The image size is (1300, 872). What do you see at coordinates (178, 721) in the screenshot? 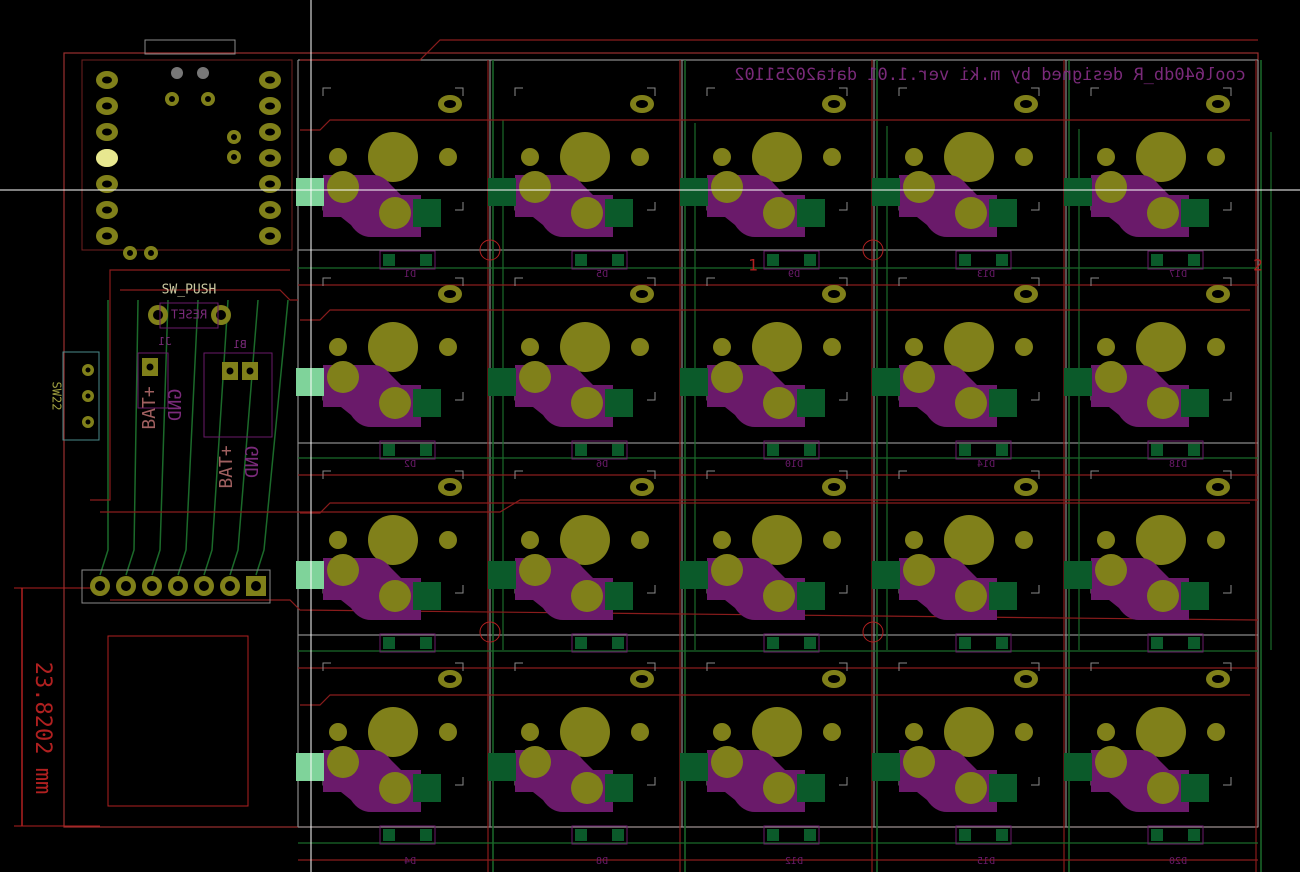
I see `battery-outline` at bounding box center [178, 721].